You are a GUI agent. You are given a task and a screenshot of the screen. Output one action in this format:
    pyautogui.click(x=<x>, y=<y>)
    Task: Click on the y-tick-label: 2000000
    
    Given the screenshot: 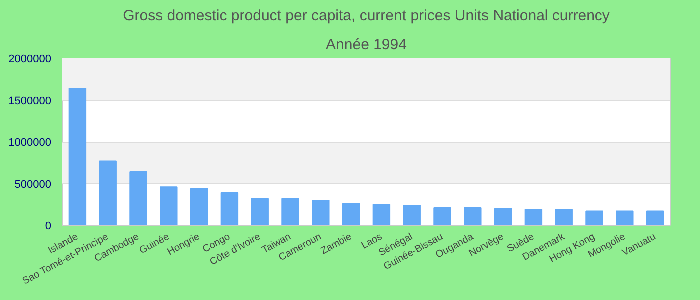 What is the action you would take?
    pyautogui.click(x=30, y=60)
    